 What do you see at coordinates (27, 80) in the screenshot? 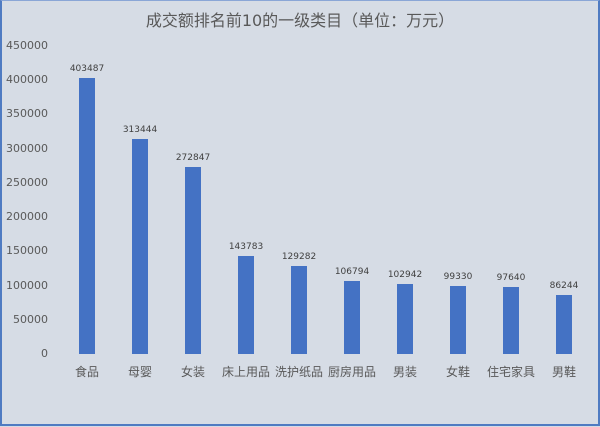
I see `y-tick-label: 400000` at bounding box center [27, 80].